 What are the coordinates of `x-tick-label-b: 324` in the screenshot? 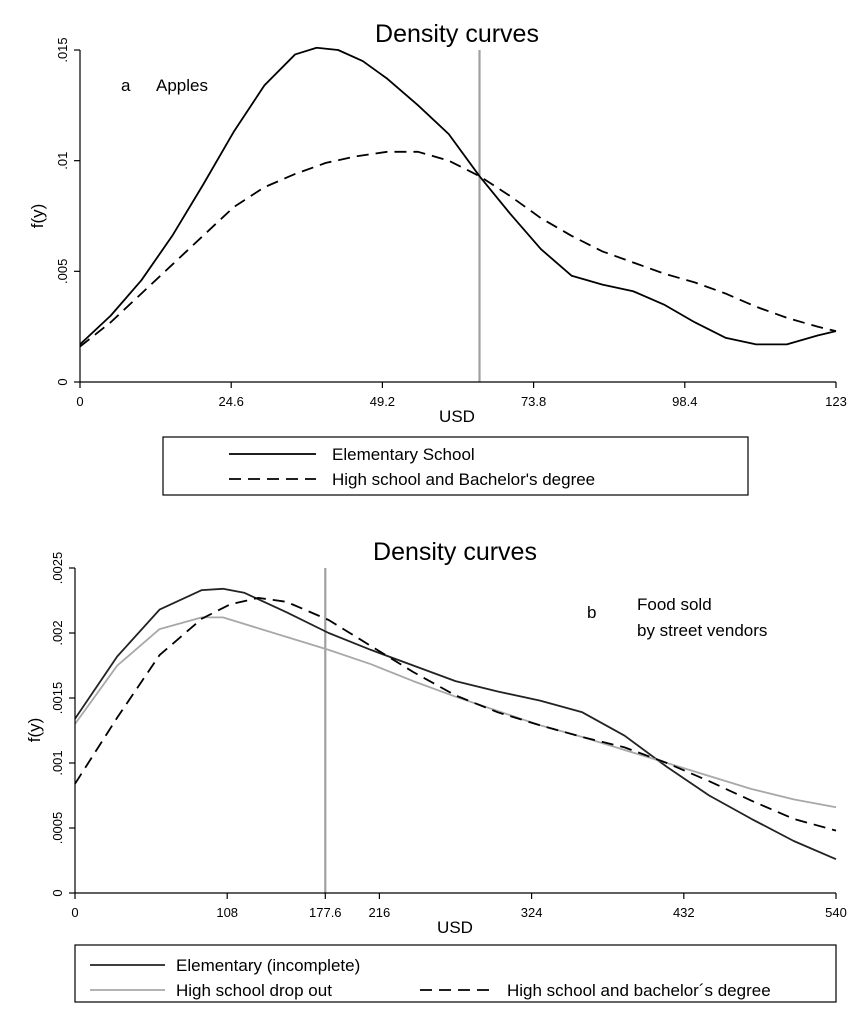 It's located at (532, 912).